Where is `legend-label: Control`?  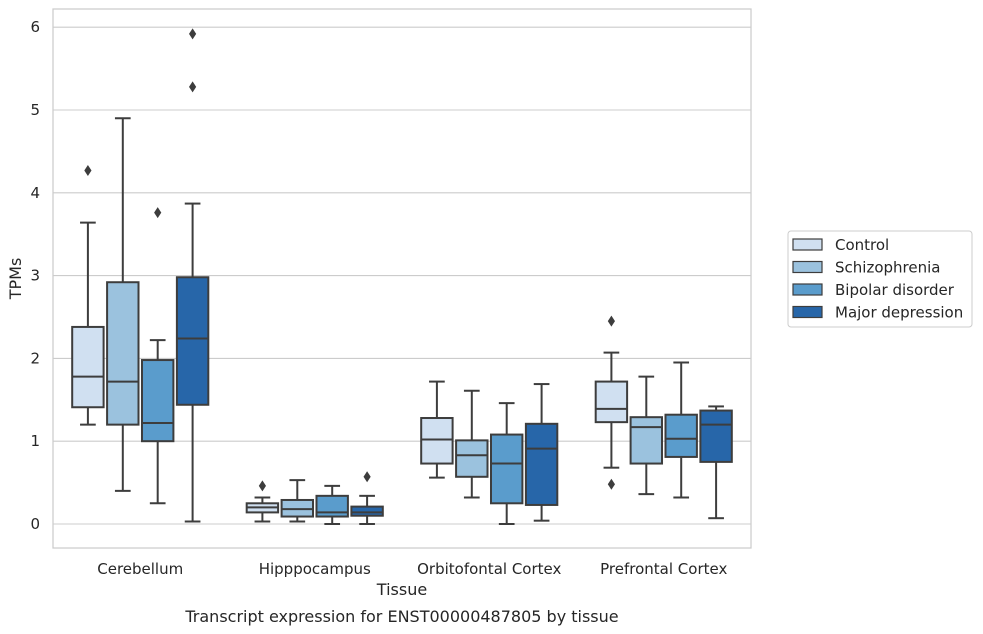
legend-label: Control is located at coordinates (862, 245).